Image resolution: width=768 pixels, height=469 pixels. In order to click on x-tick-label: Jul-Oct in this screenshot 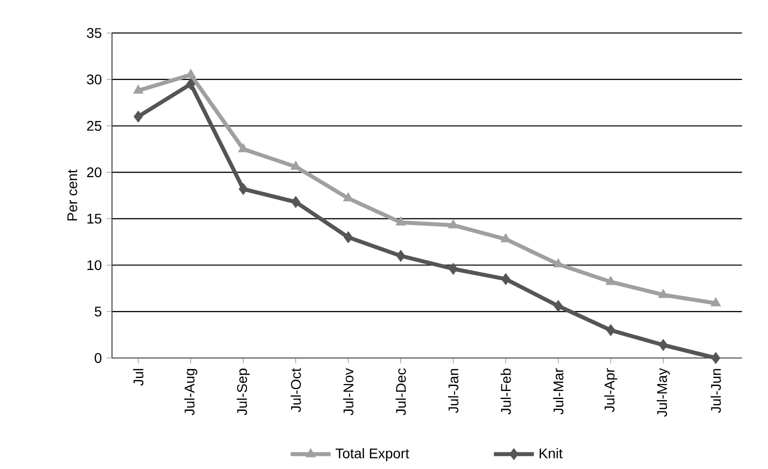, I will do `click(295, 390)`.